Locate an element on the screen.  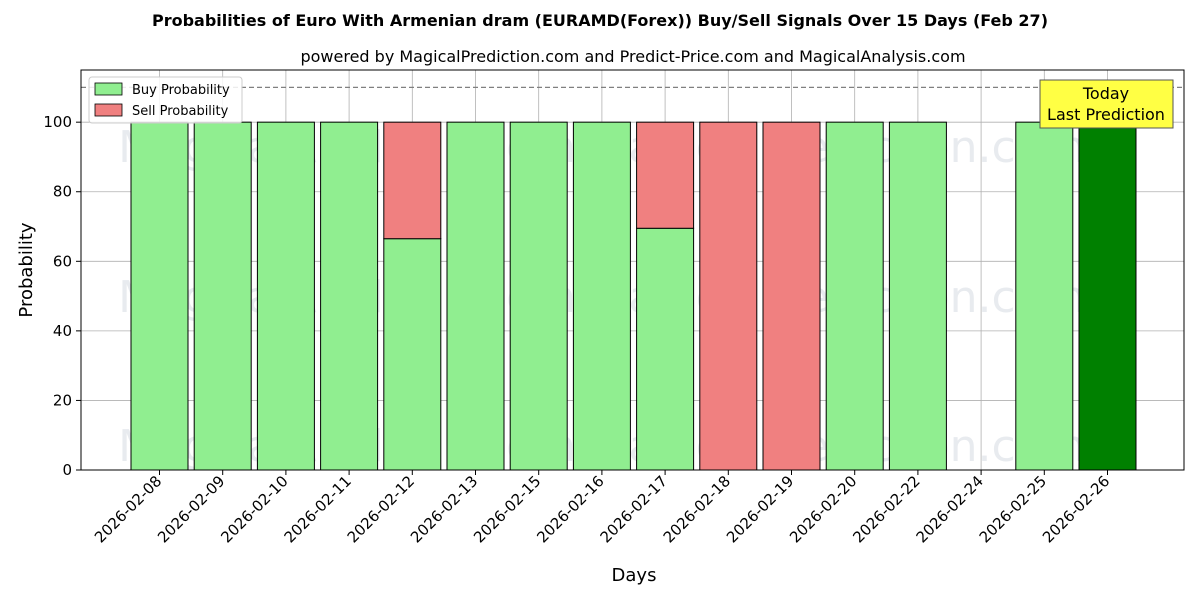
x-tick-label: 2026-02-19 is located at coordinates (760, 509).